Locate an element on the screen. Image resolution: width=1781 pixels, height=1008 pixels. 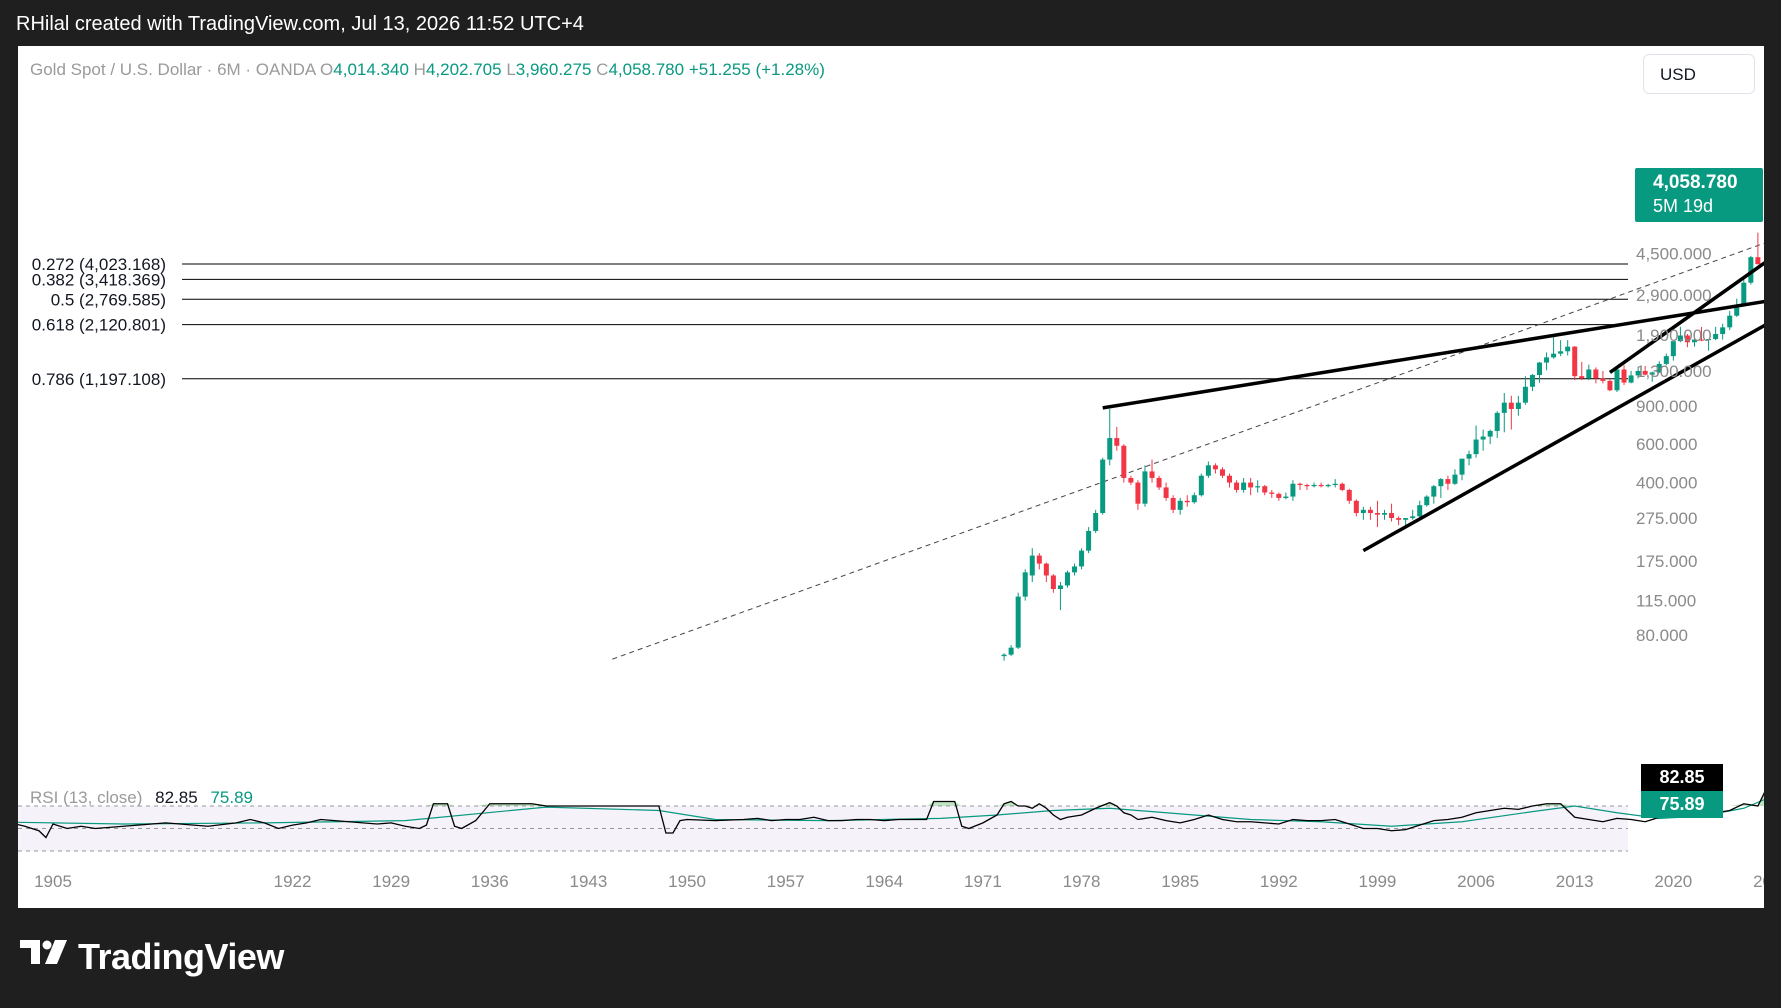
branding: TradingView is located at coordinates (218, 958).